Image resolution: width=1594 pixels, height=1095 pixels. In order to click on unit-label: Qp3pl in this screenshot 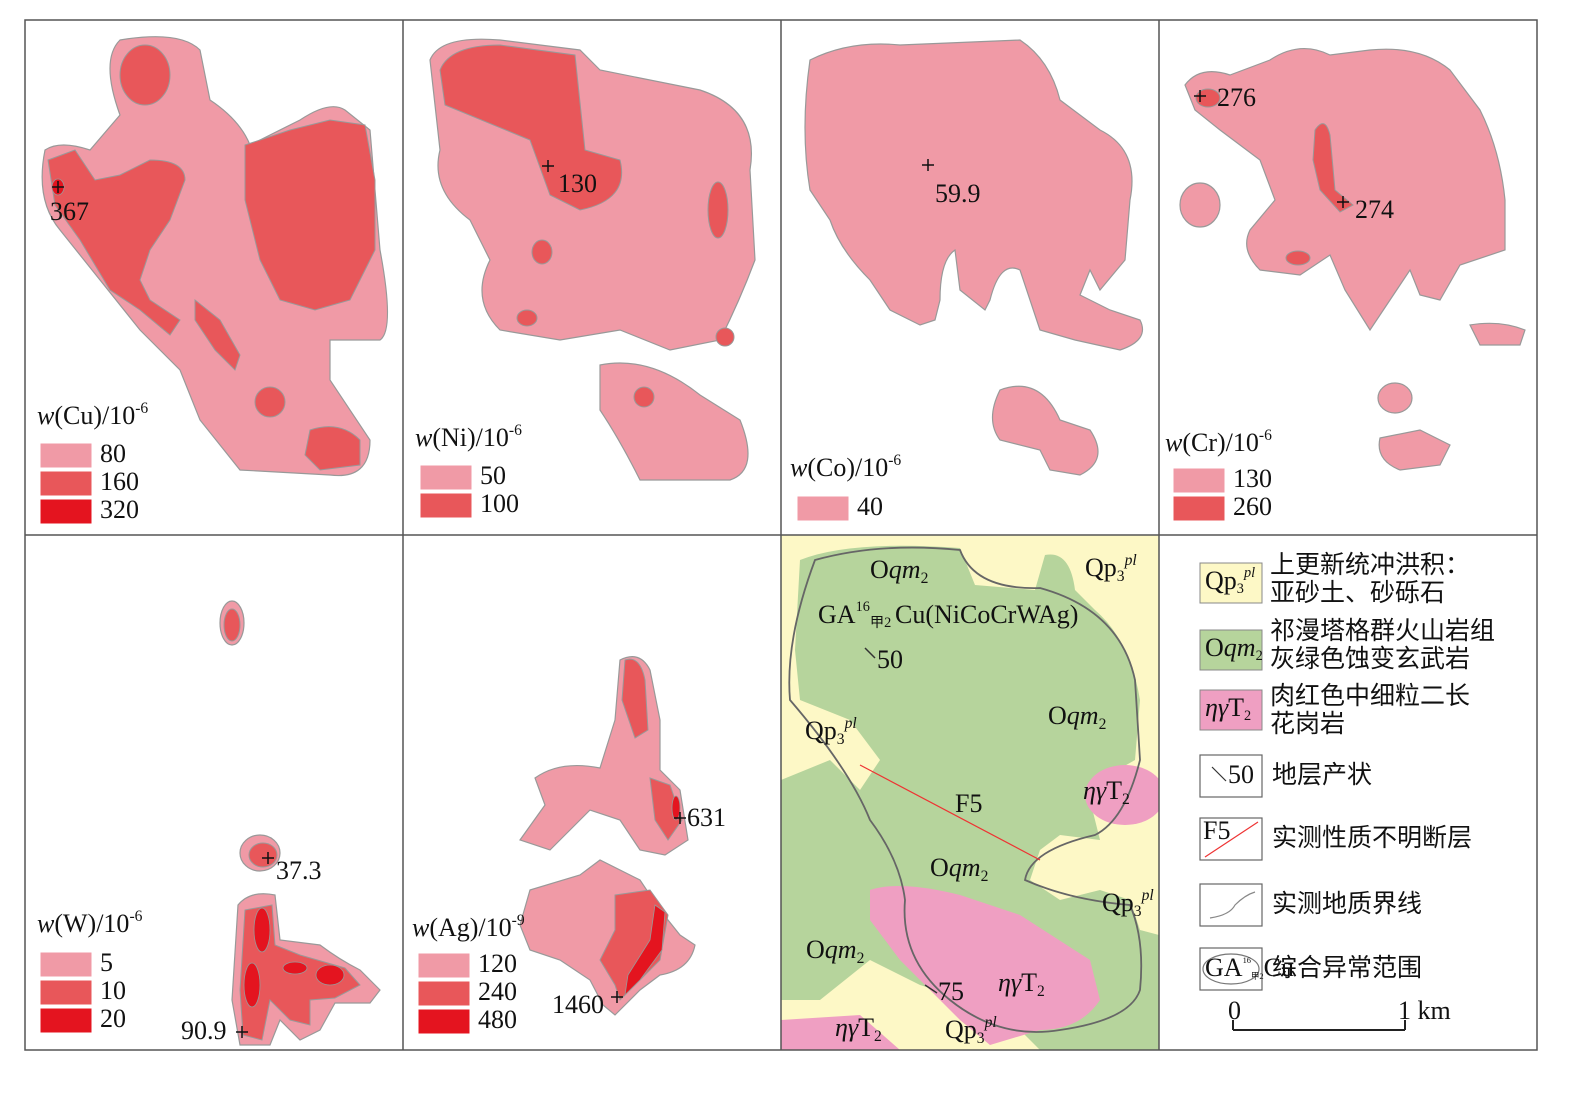, I will do `click(1230, 581)`.